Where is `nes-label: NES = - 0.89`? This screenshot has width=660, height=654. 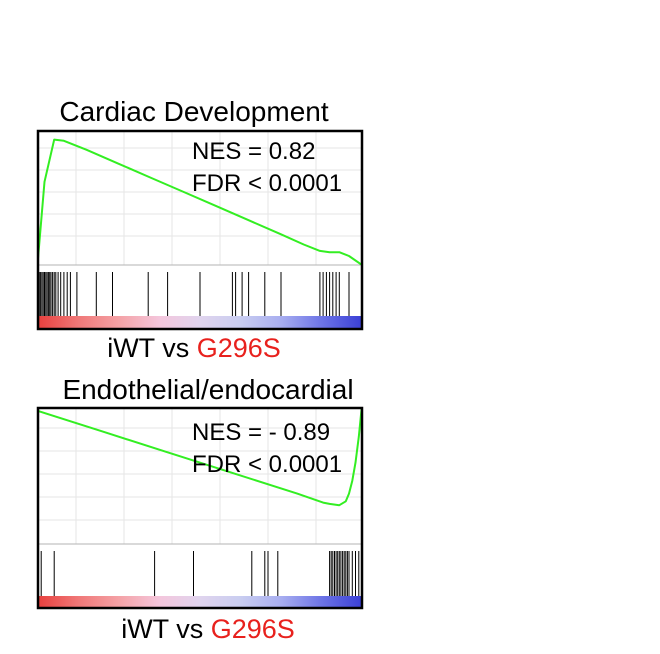 nes-label: NES = - 0.89 is located at coordinates (261, 432).